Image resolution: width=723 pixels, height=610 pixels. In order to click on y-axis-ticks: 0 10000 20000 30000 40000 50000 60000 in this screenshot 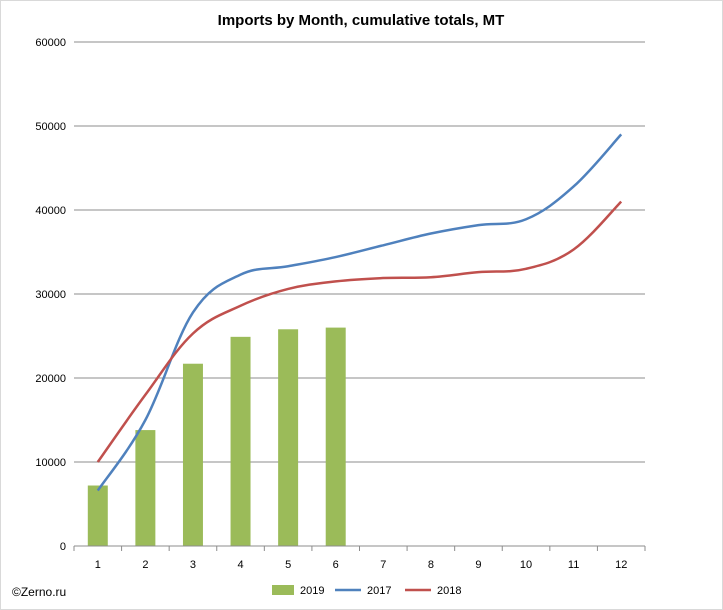, I will do `click(50, 295)`.